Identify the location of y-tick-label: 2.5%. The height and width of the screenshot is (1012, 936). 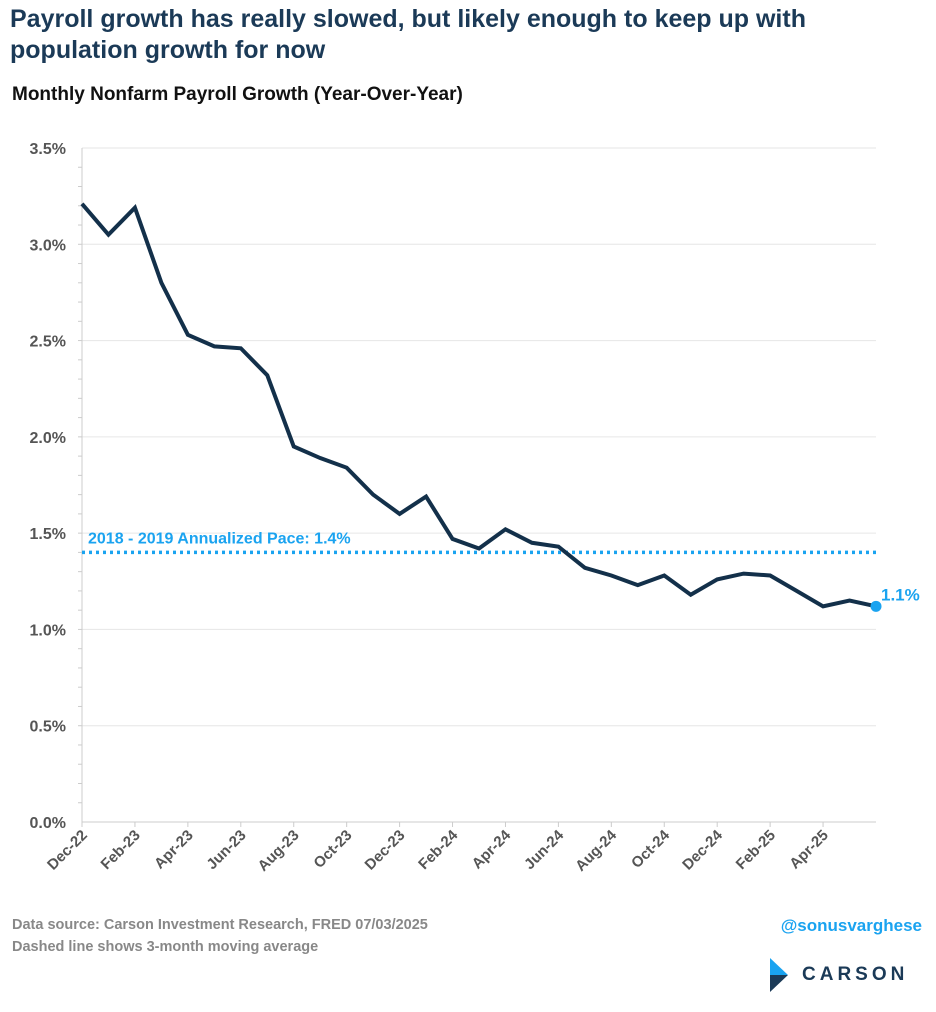
(48, 342).